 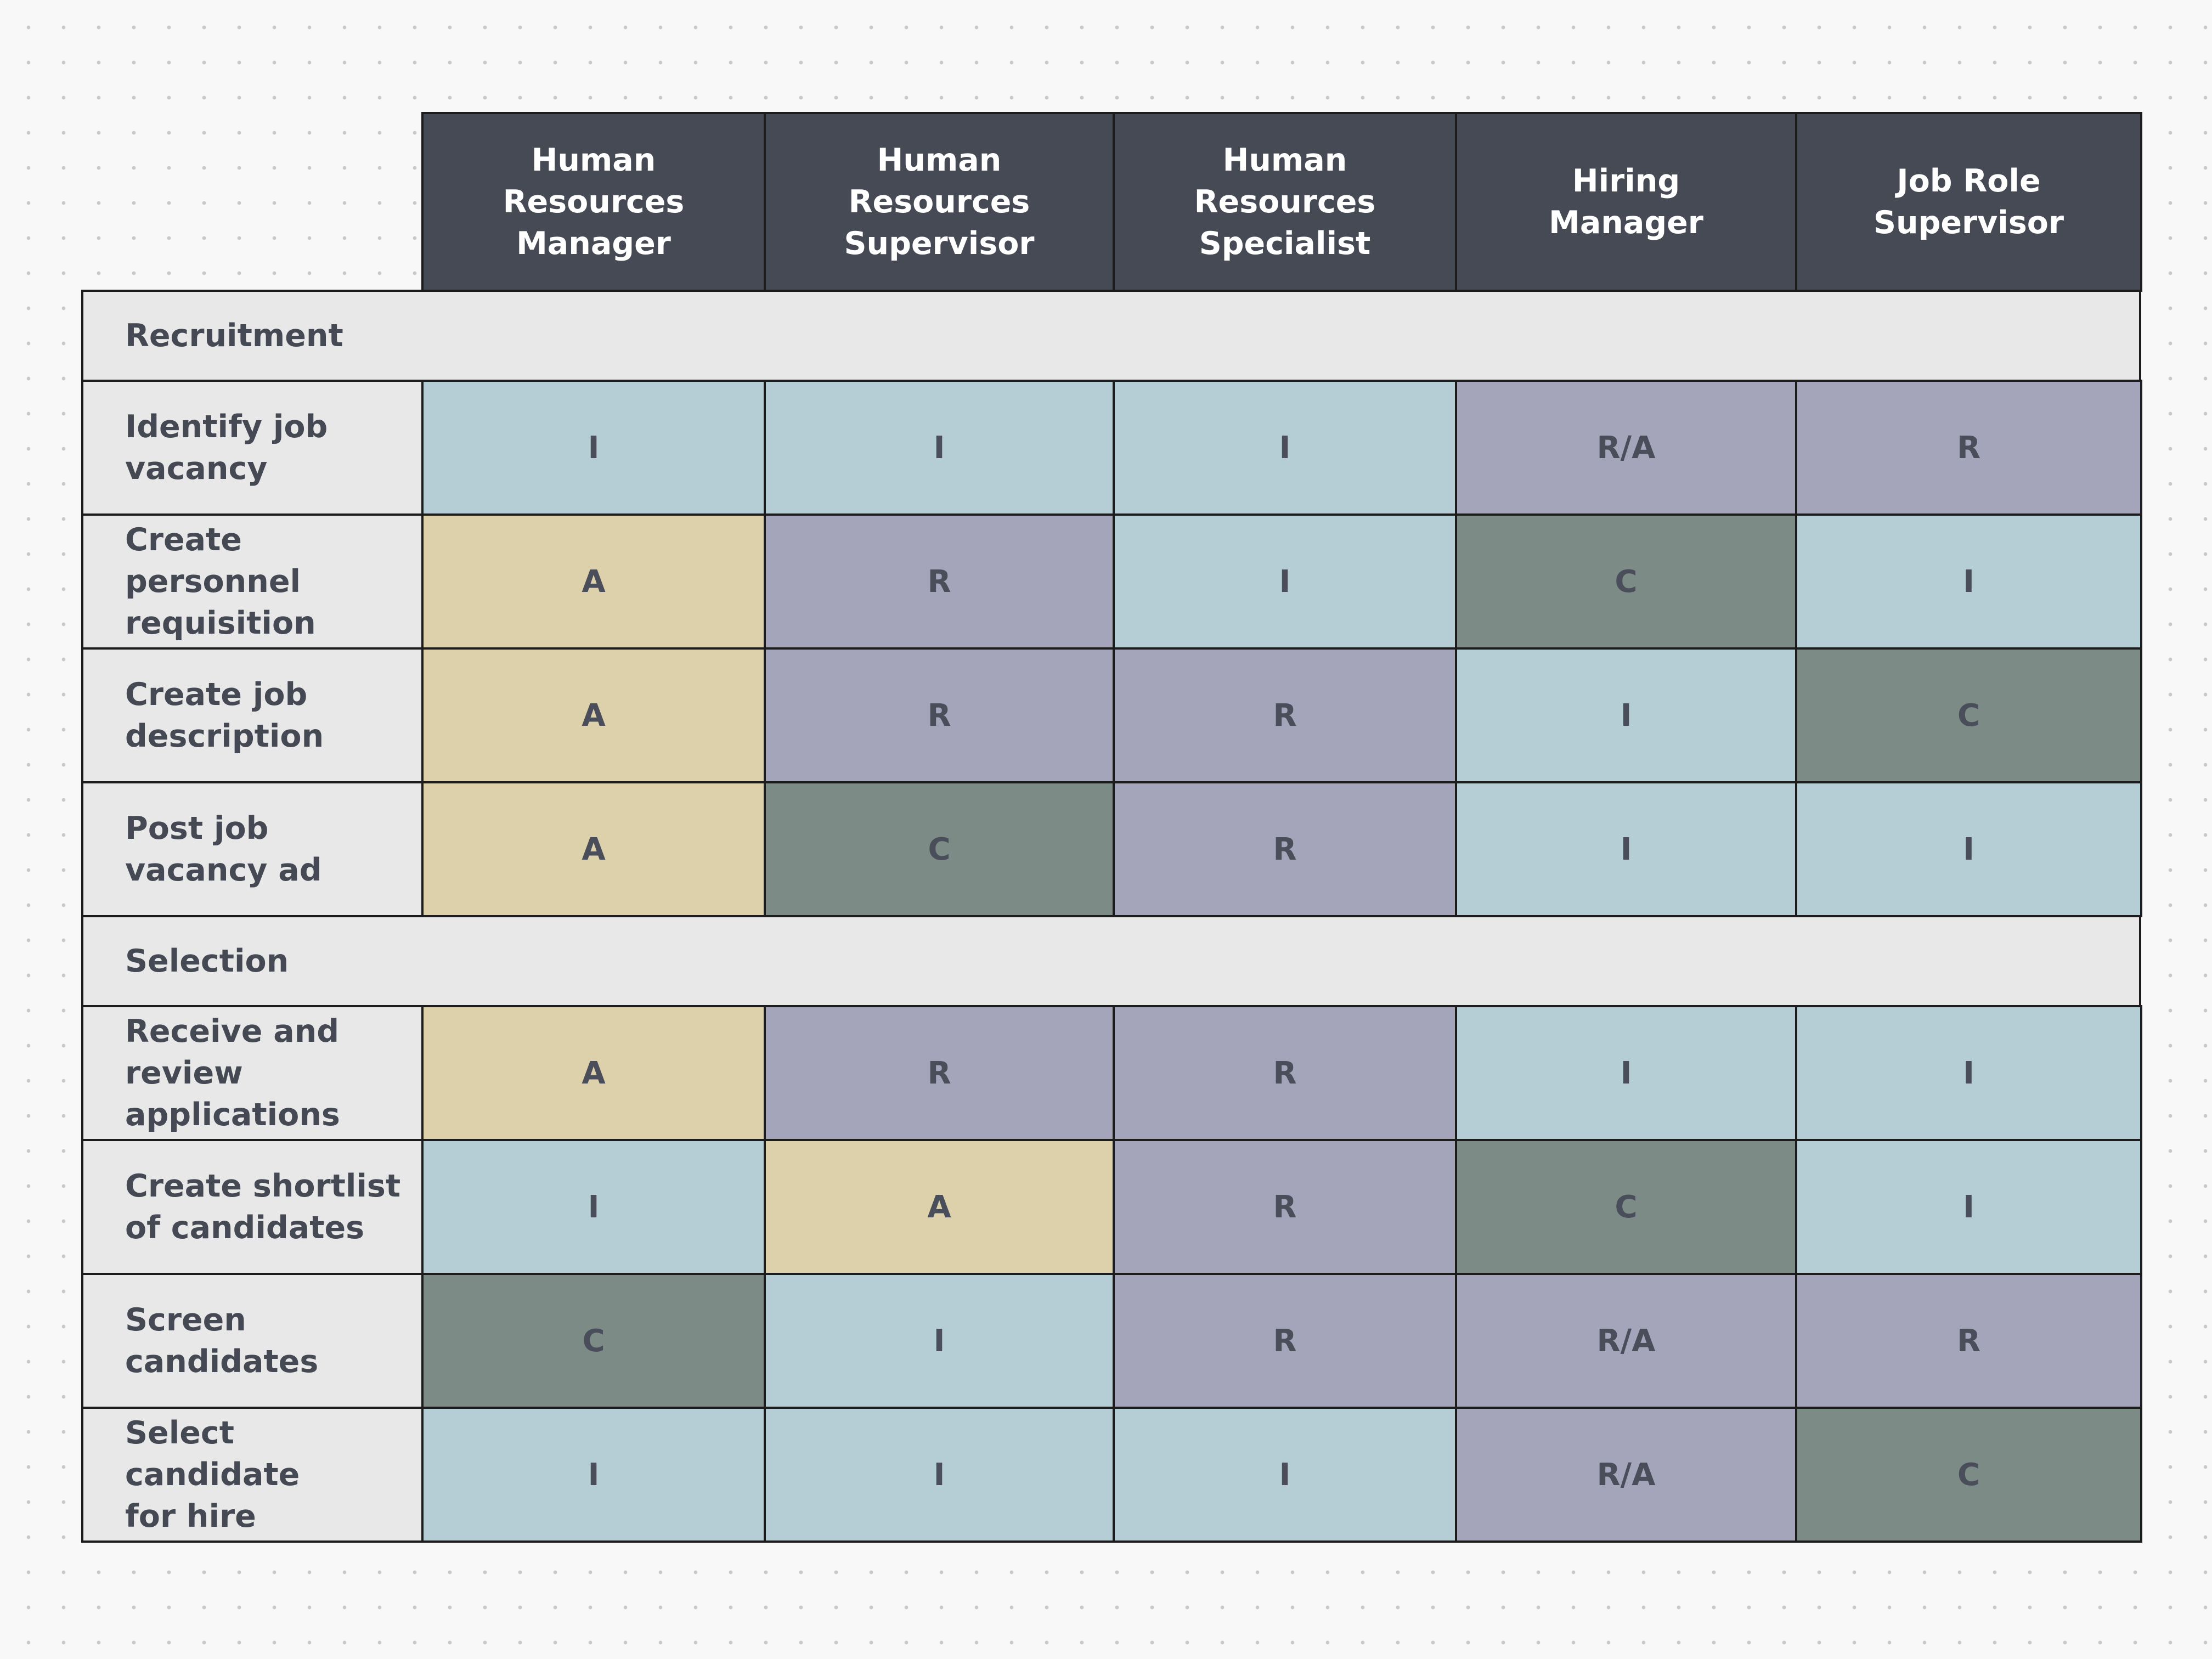 I want to click on task-label: Post job vacancy ad, so click(x=253, y=849).